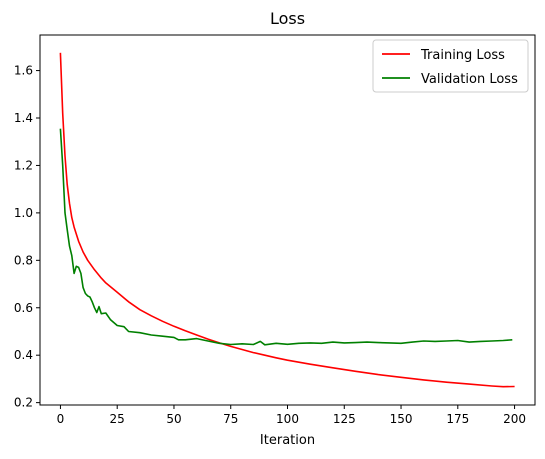 The image size is (545, 459). Describe the element at coordinates (23, 213) in the screenshot. I see `y-tick-label: 1.0` at that location.